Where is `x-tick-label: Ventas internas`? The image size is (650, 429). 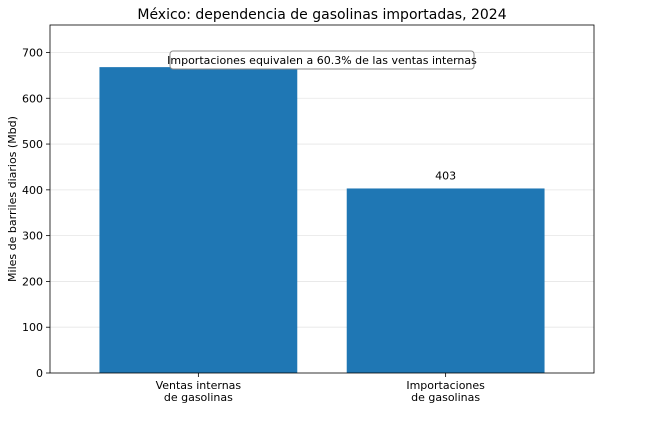 x-tick-label: Ventas internas is located at coordinates (199, 385).